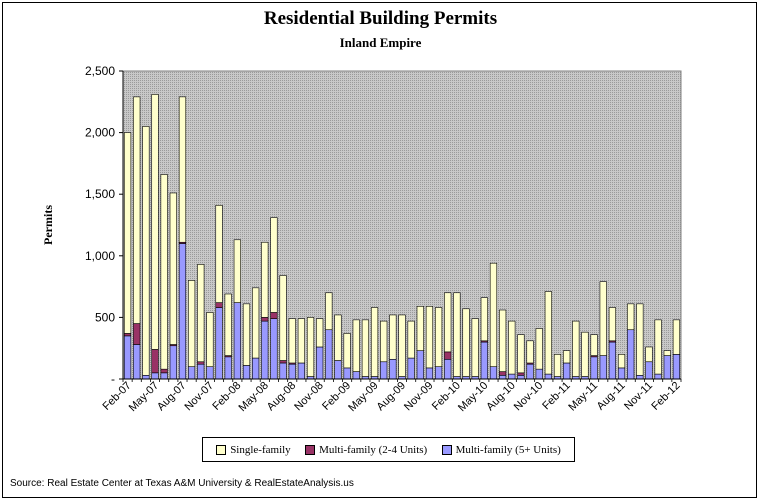 Image resolution: width=761 pixels, height=502 pixels. Describe the element at coordinates (638, 396) in the screenshot. I see `x-tick-label: Nov-11` at that location.